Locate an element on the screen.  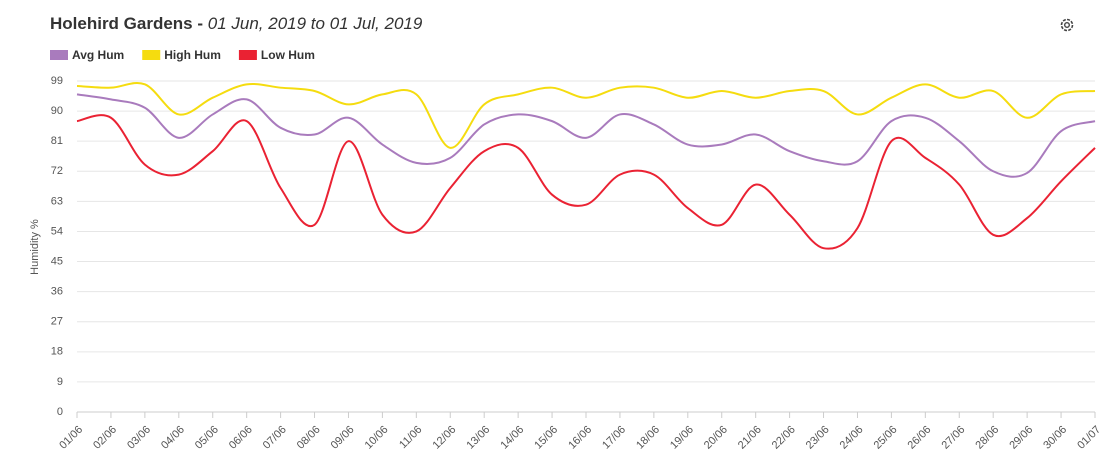
x-tick-label: 03/06 is located at coordinates (139, 438).